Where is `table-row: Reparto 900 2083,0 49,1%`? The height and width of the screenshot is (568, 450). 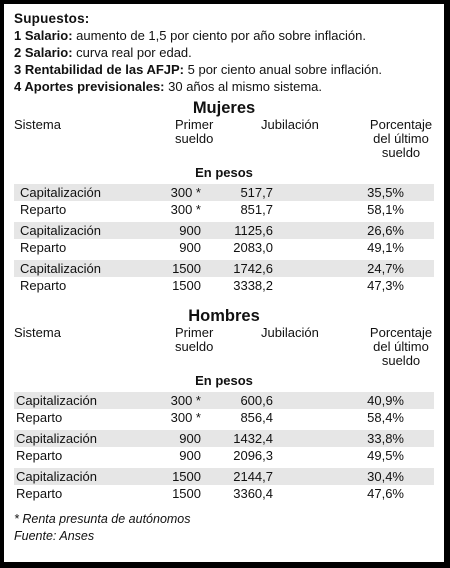 table-row: Reparto 900 2083,0 49,1% is located at coordinates (224, 247).